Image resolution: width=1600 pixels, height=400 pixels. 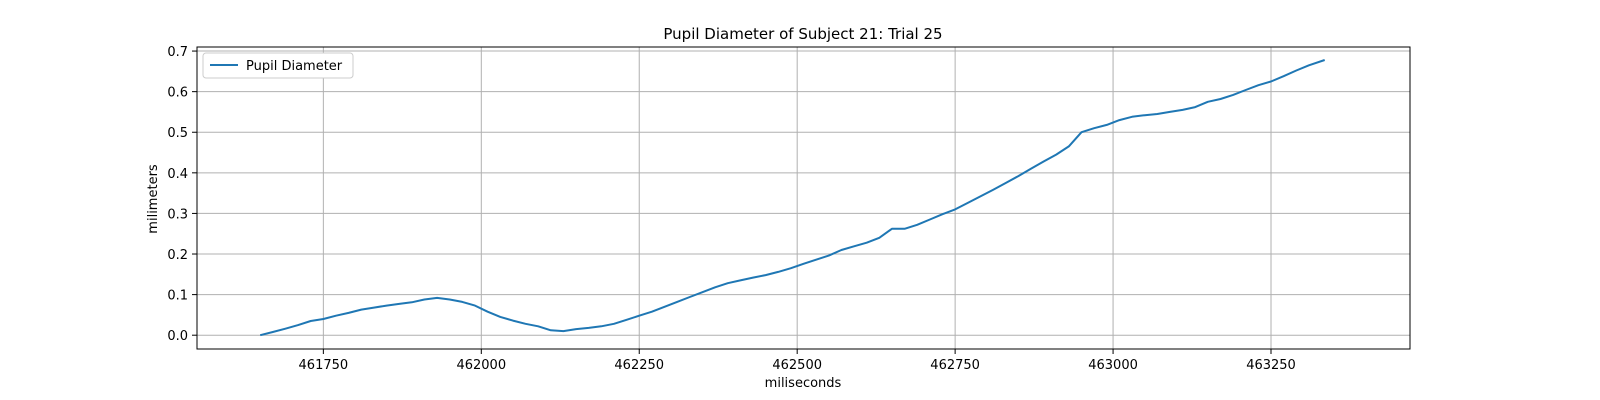 What do you see at coordinates (797, 365) in the screenshot?
I see `x-tick-label: 462500` at bounding box center [797, 365].